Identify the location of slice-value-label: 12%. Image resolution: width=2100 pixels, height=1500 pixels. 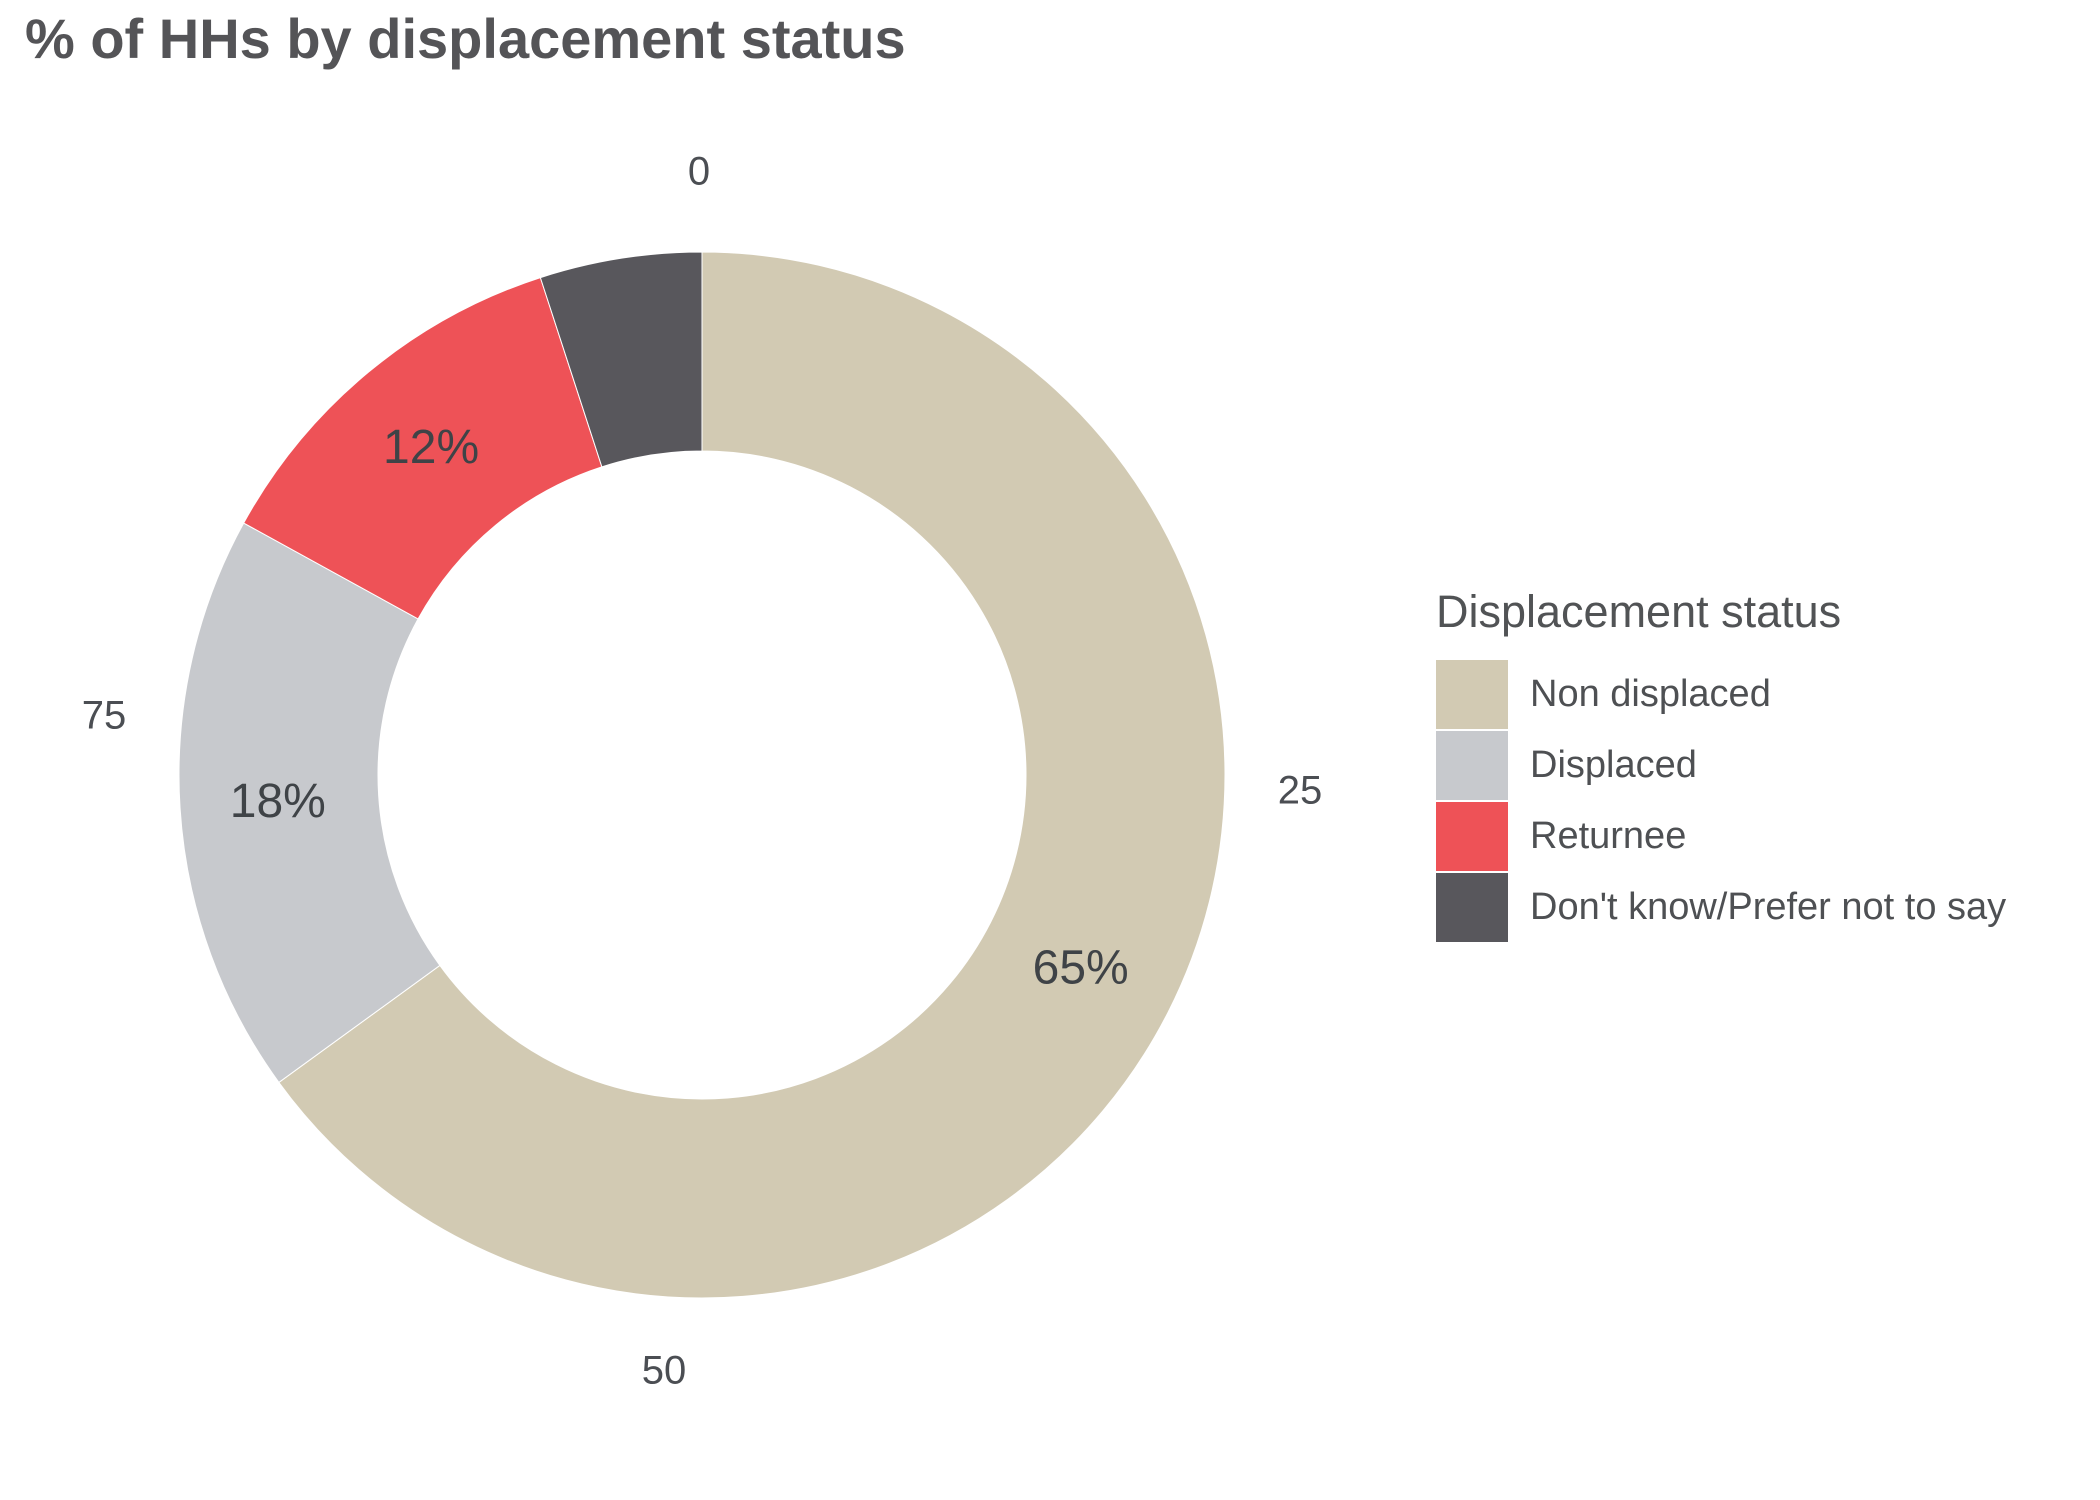
(431, 447).